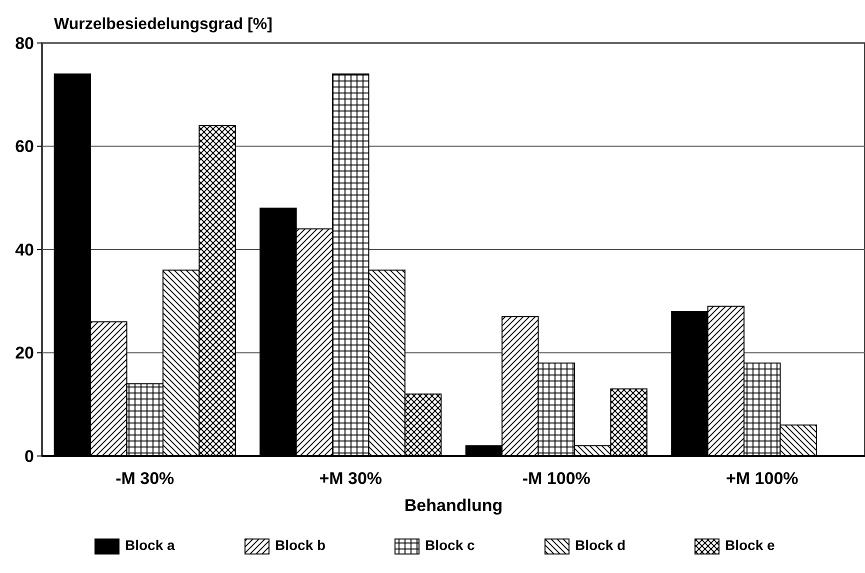  What do you see at coordinates (24, 353) in the screenshot?
I see `y-tick-label: 20` at bounding box center [24, 353].